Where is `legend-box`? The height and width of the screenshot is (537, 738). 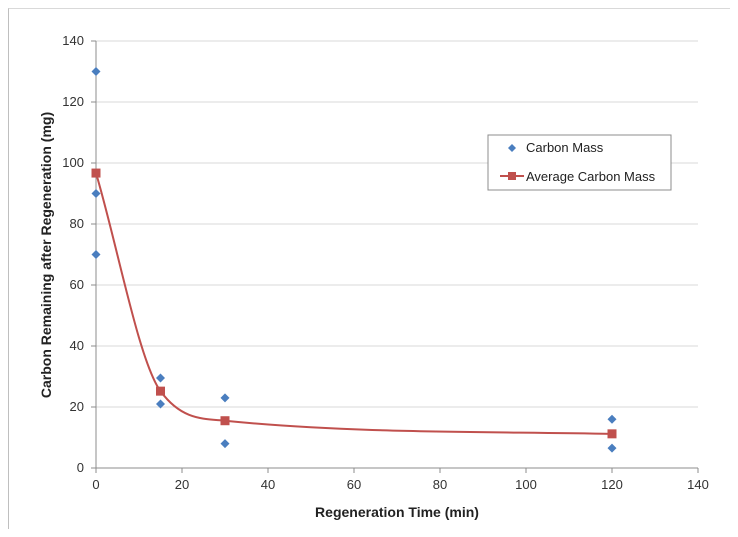 legend-box is located at coordinates (579, 162).